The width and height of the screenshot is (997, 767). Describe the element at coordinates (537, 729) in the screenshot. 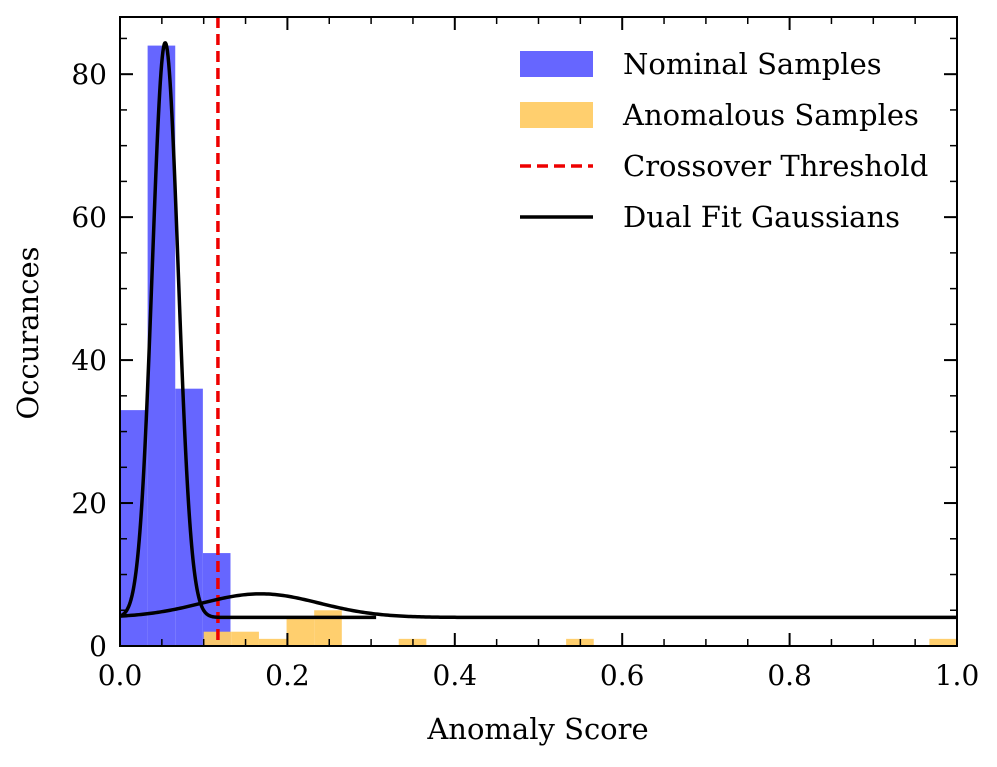

I see `x-axis-label: Anomaly Score` at that location.